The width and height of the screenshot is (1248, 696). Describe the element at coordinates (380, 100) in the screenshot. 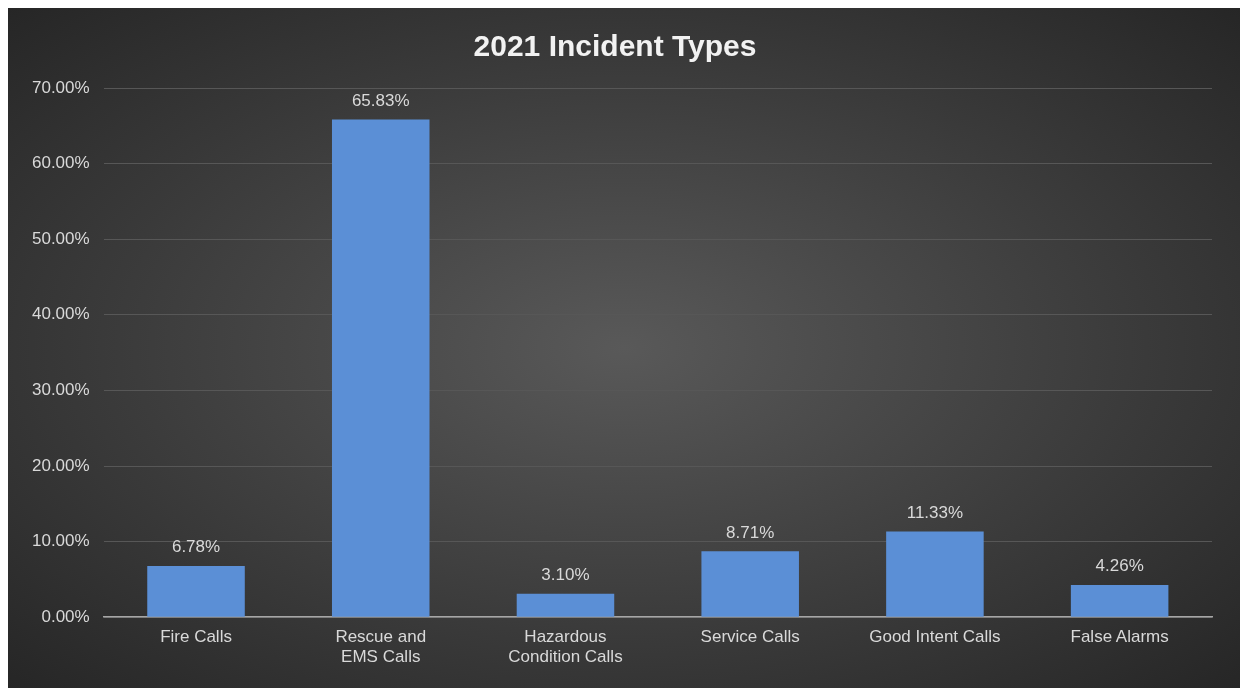

I see `data-label: 65.83%` at that location.